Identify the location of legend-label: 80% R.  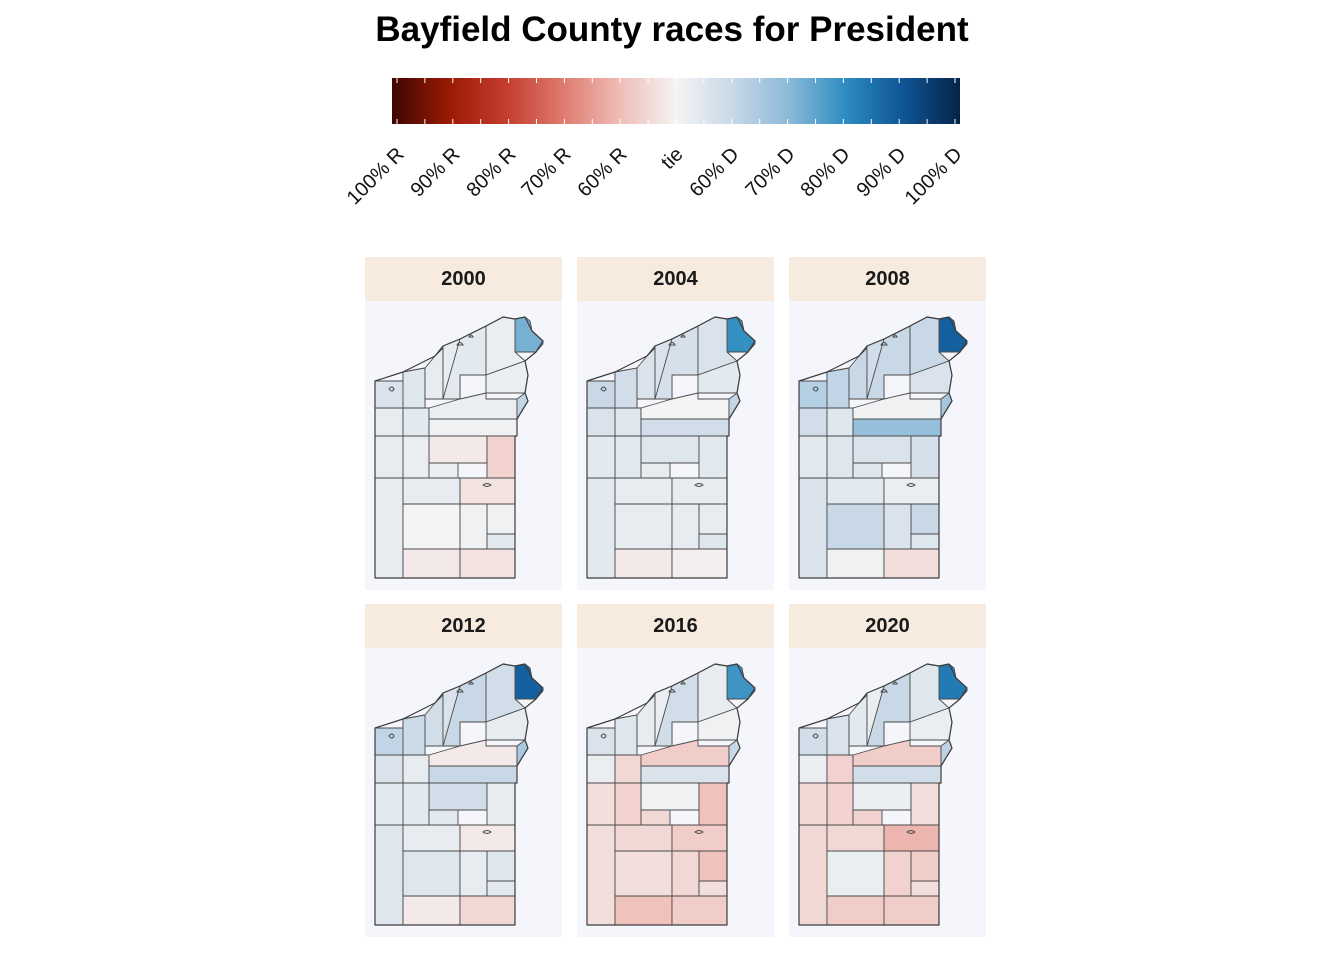
(491, 172).